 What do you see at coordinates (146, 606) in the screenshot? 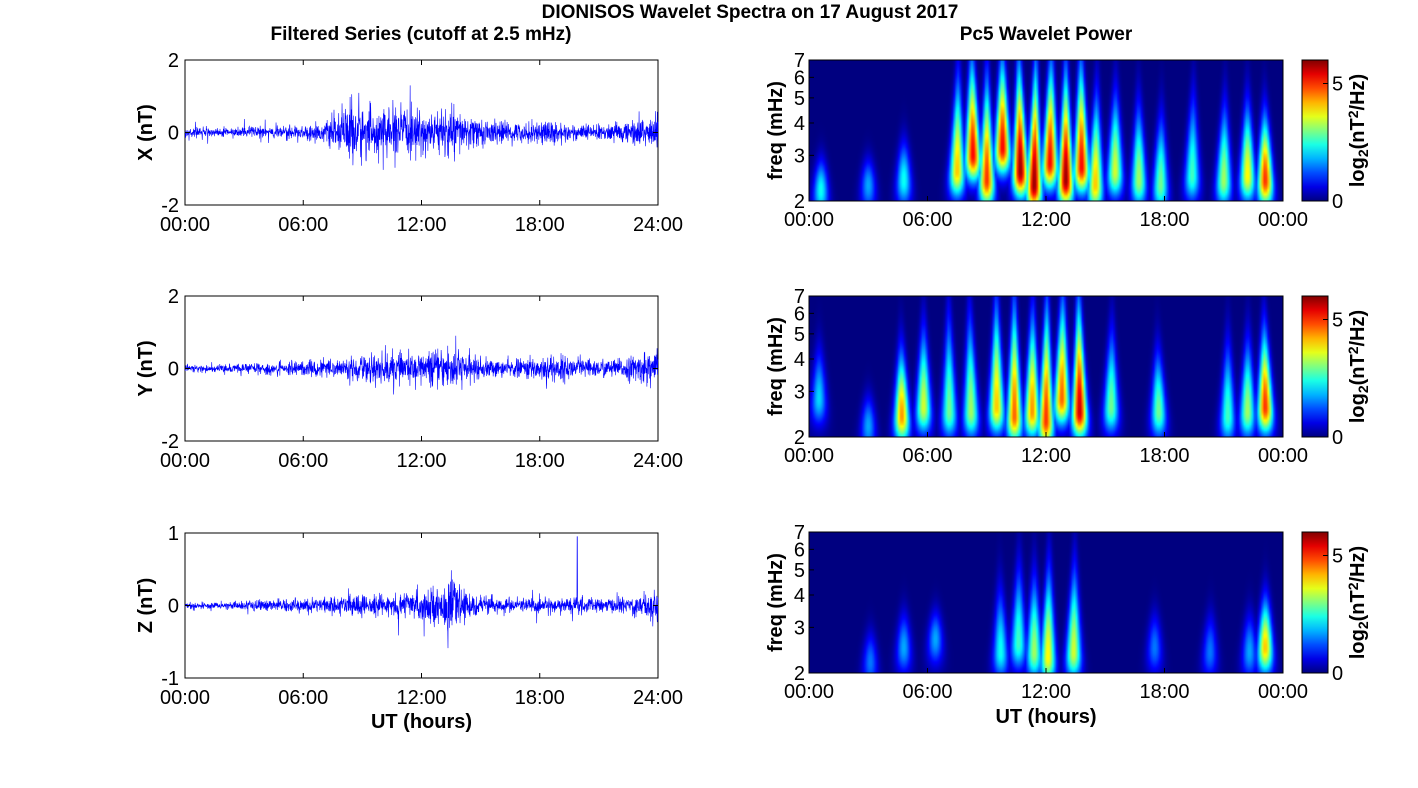
I see `y-axis-label: Z (nT)` at bounding box center [146, 606].